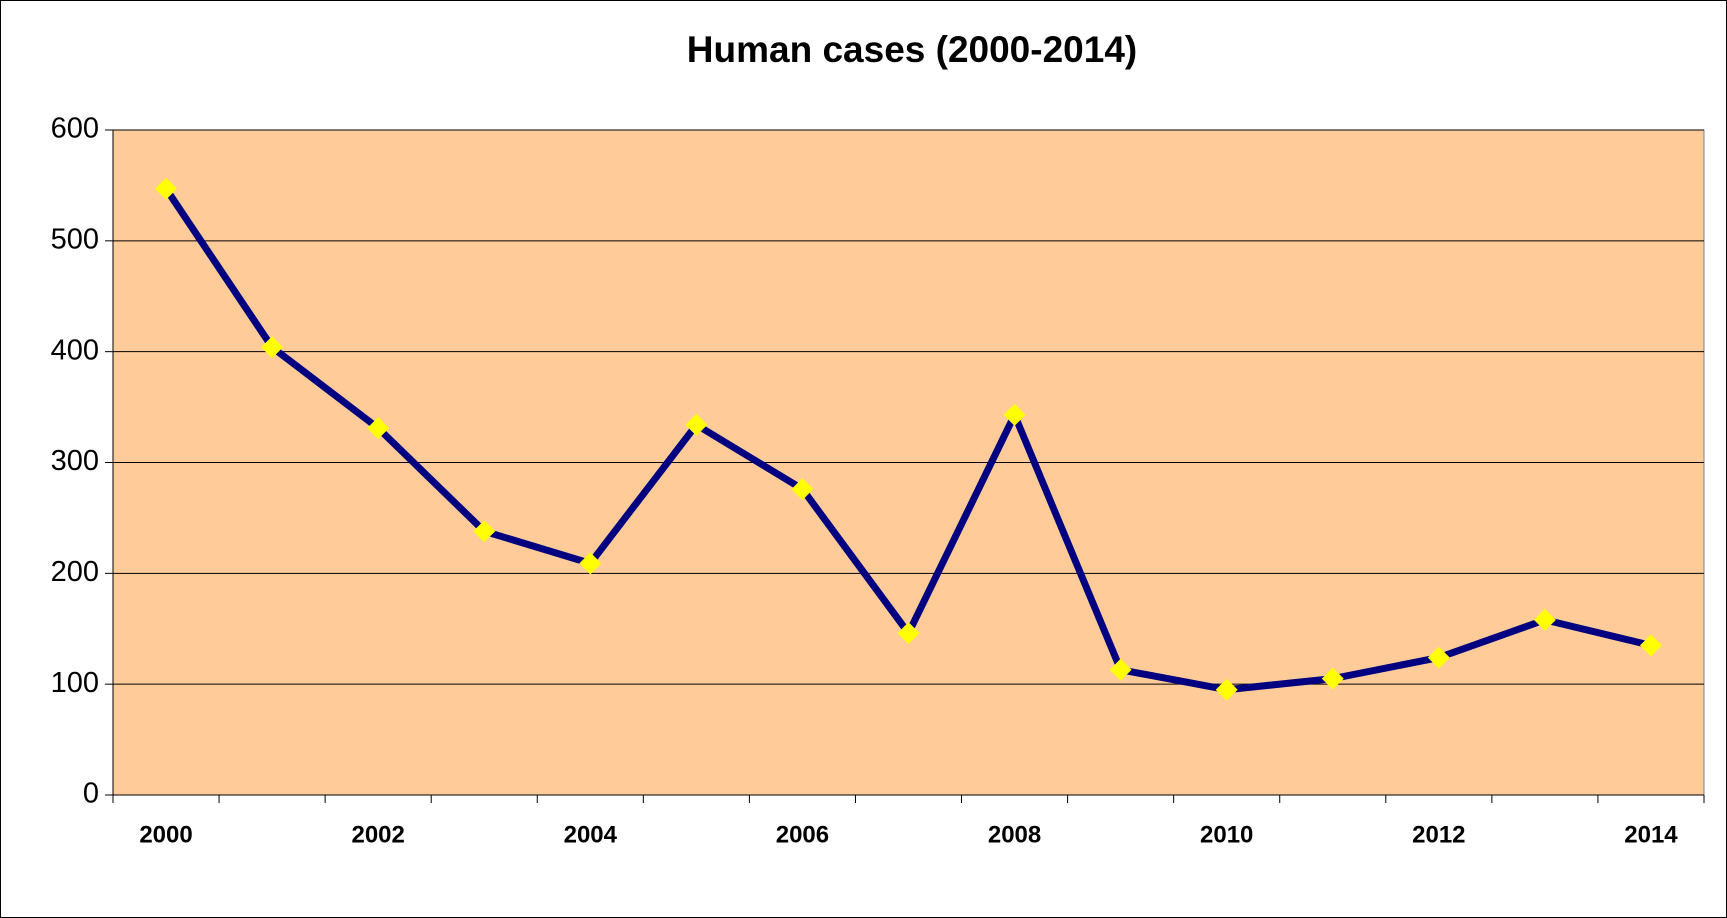 This screenshot has height=918, width=1727. Describe the element at coordinates (1014, 834) in the screenshot. I see `x-tick-label: 2008` at that location.